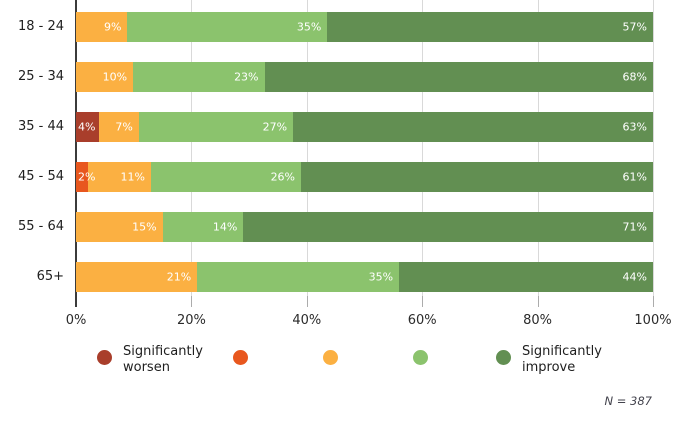 The width and height of the screenshot is (675, 426). What do you see at coordinates (203, 227) in the screenshot?
I see `bar-segment: 14%` at bounding box center [203, 227].